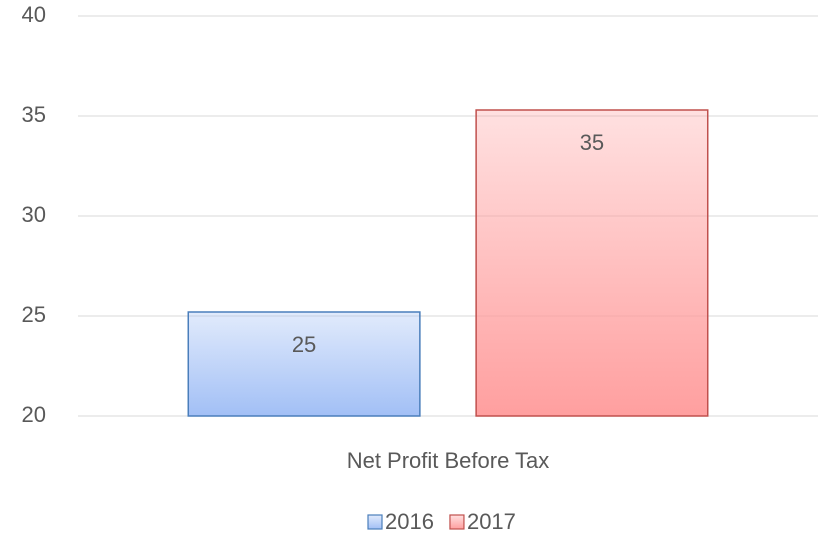  What do you see at coordinates (34, 14) in the screenshot?
I see `y-tick-label: 40` at bounding box center [34, 14].